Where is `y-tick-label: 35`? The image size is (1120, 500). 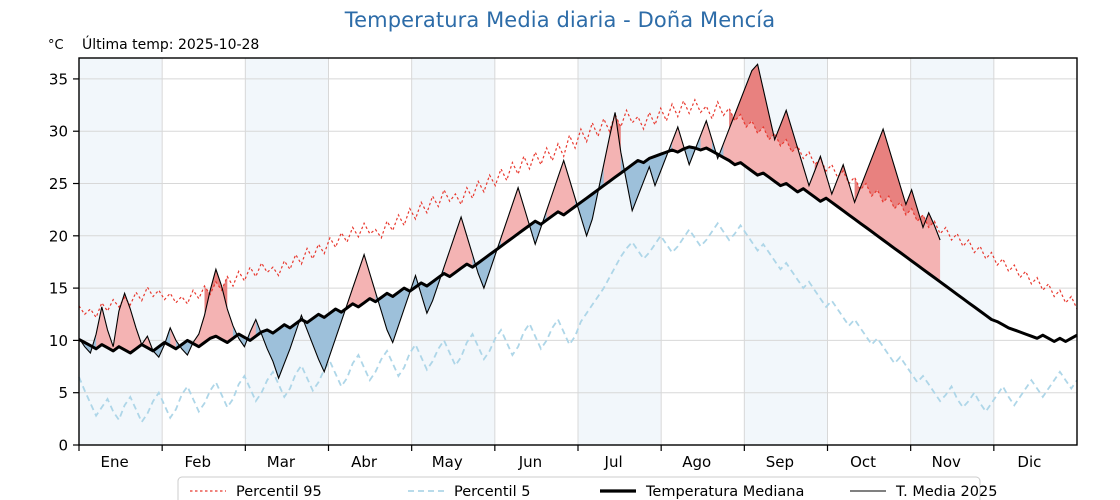
y-tick-label: 35 is located at coordinates (58, 79).